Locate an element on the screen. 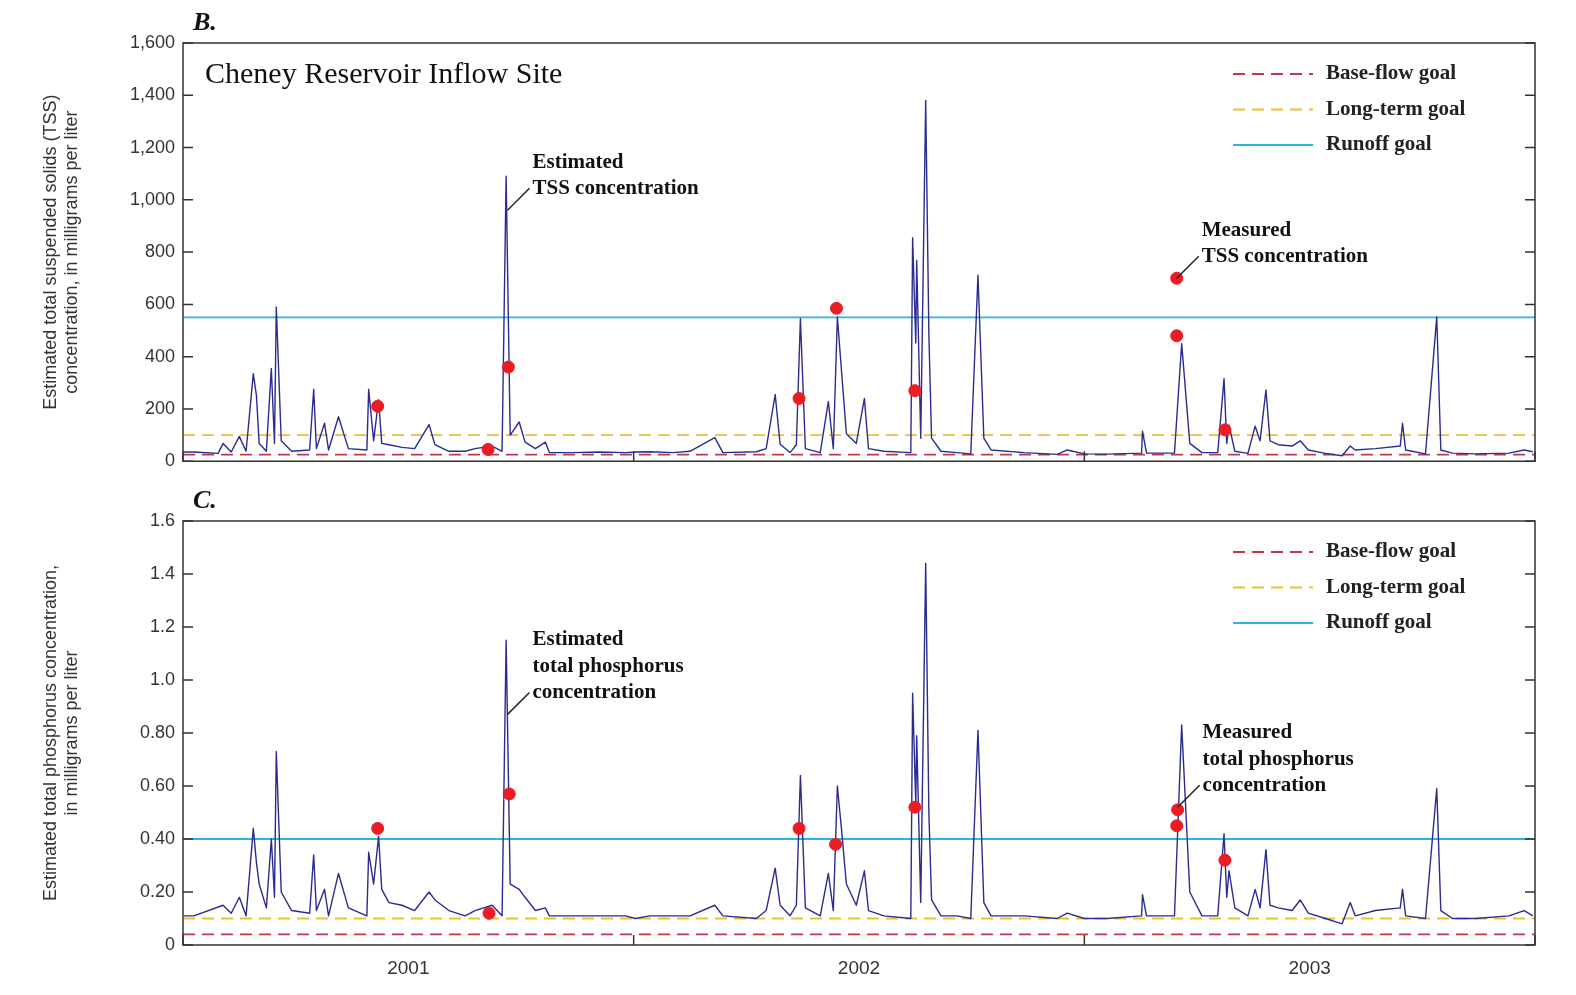  y-tick-label: 200 is located at coordinates (159, 407).